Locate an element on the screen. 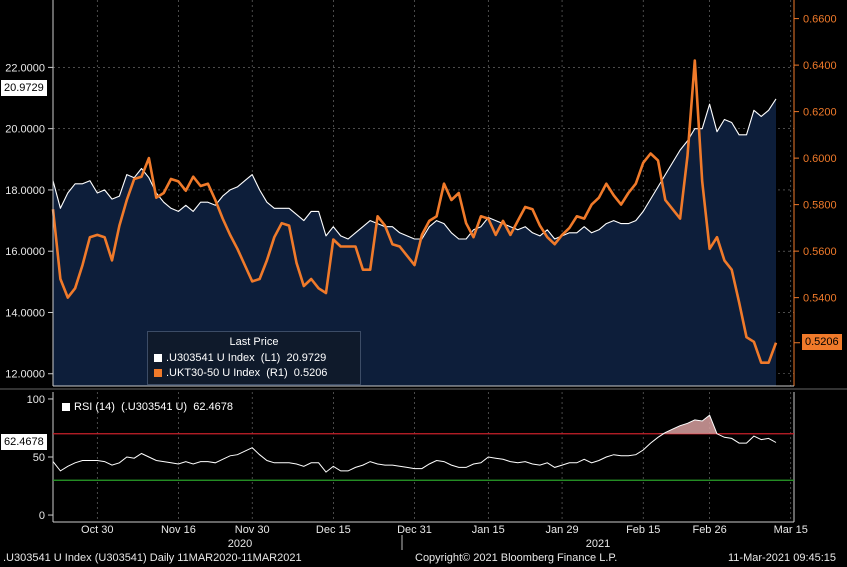 The height and width of the screenshot is (567, 847). year-label-2020: 2020 is located at coordinates (240, 544).